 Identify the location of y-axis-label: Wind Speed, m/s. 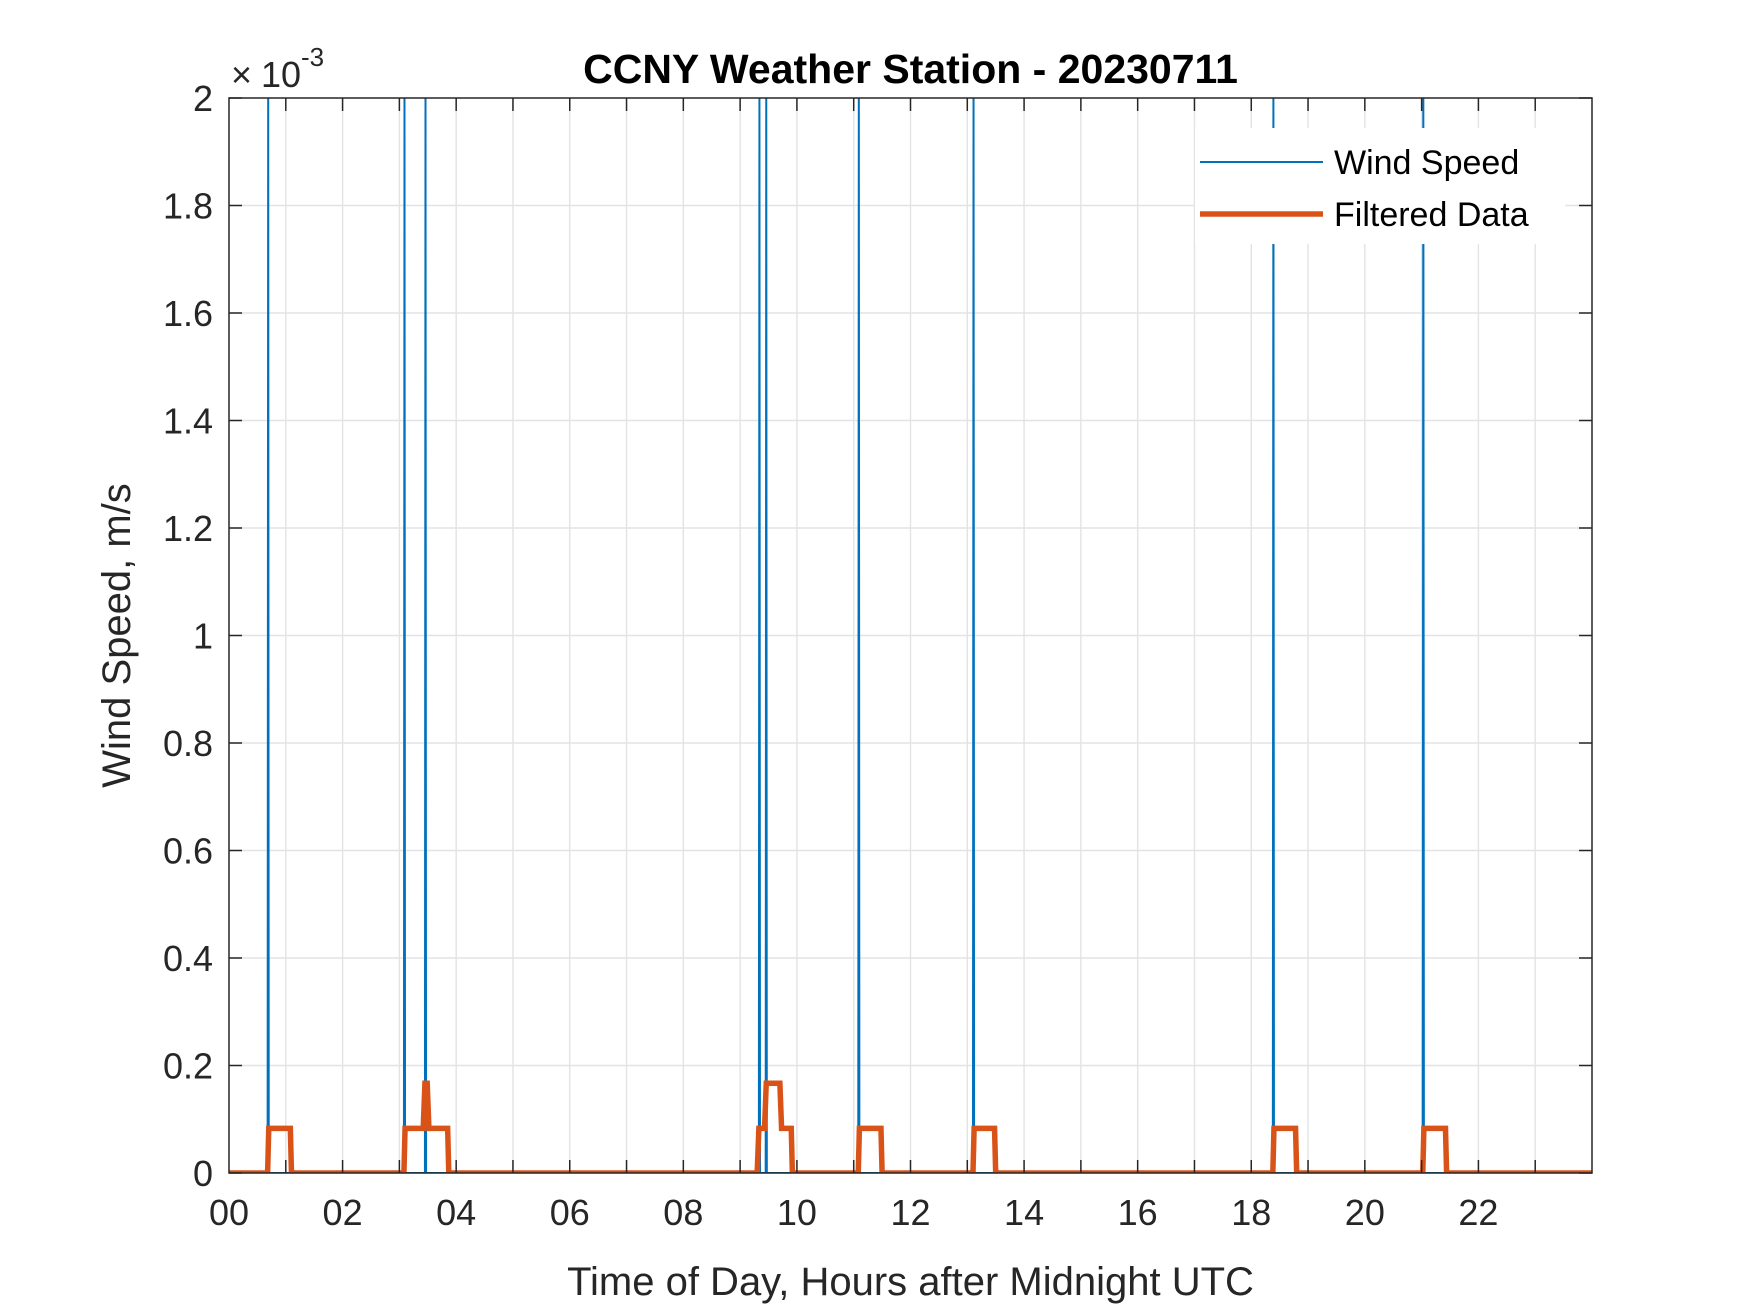
(117, 635).